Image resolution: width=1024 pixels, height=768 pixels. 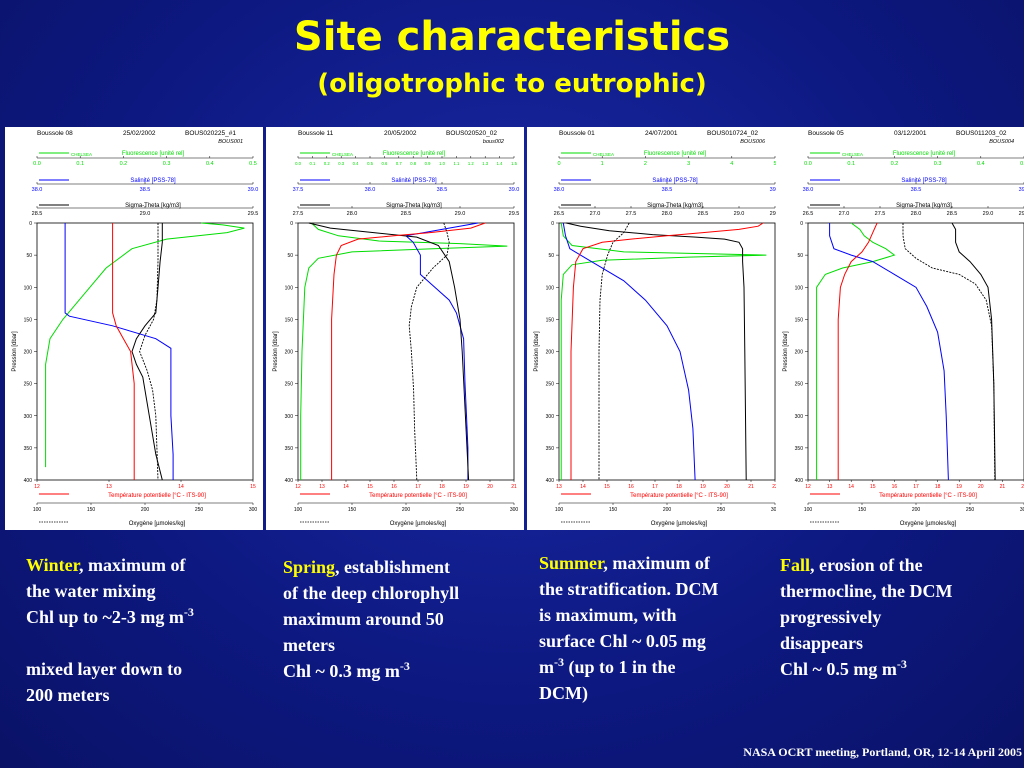 I want to click on tick-label: 0.0, so click(x=298, y=163).